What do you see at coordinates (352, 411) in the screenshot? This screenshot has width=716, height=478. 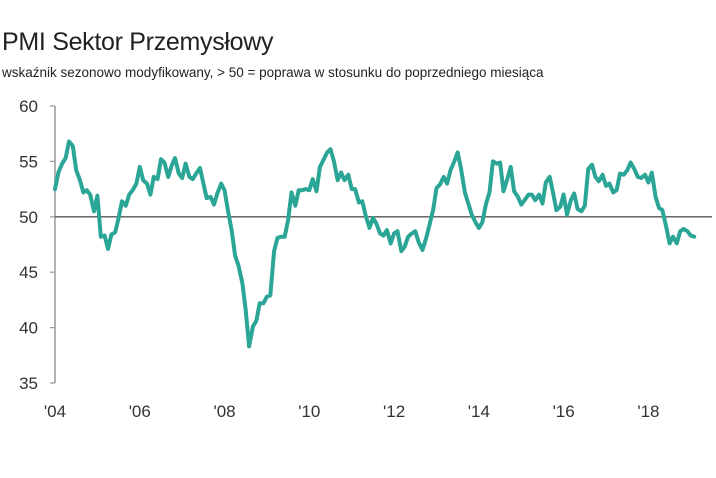 I see `x-axis-ticks: '04 '06 '08 '10 '12 '14 '16 '18` at bounding box center [352, 411].